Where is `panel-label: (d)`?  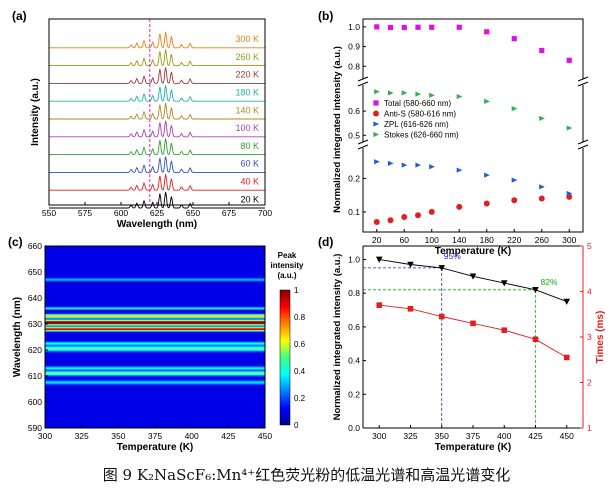
panel-label: (d) is located at coordinates (325, 242).